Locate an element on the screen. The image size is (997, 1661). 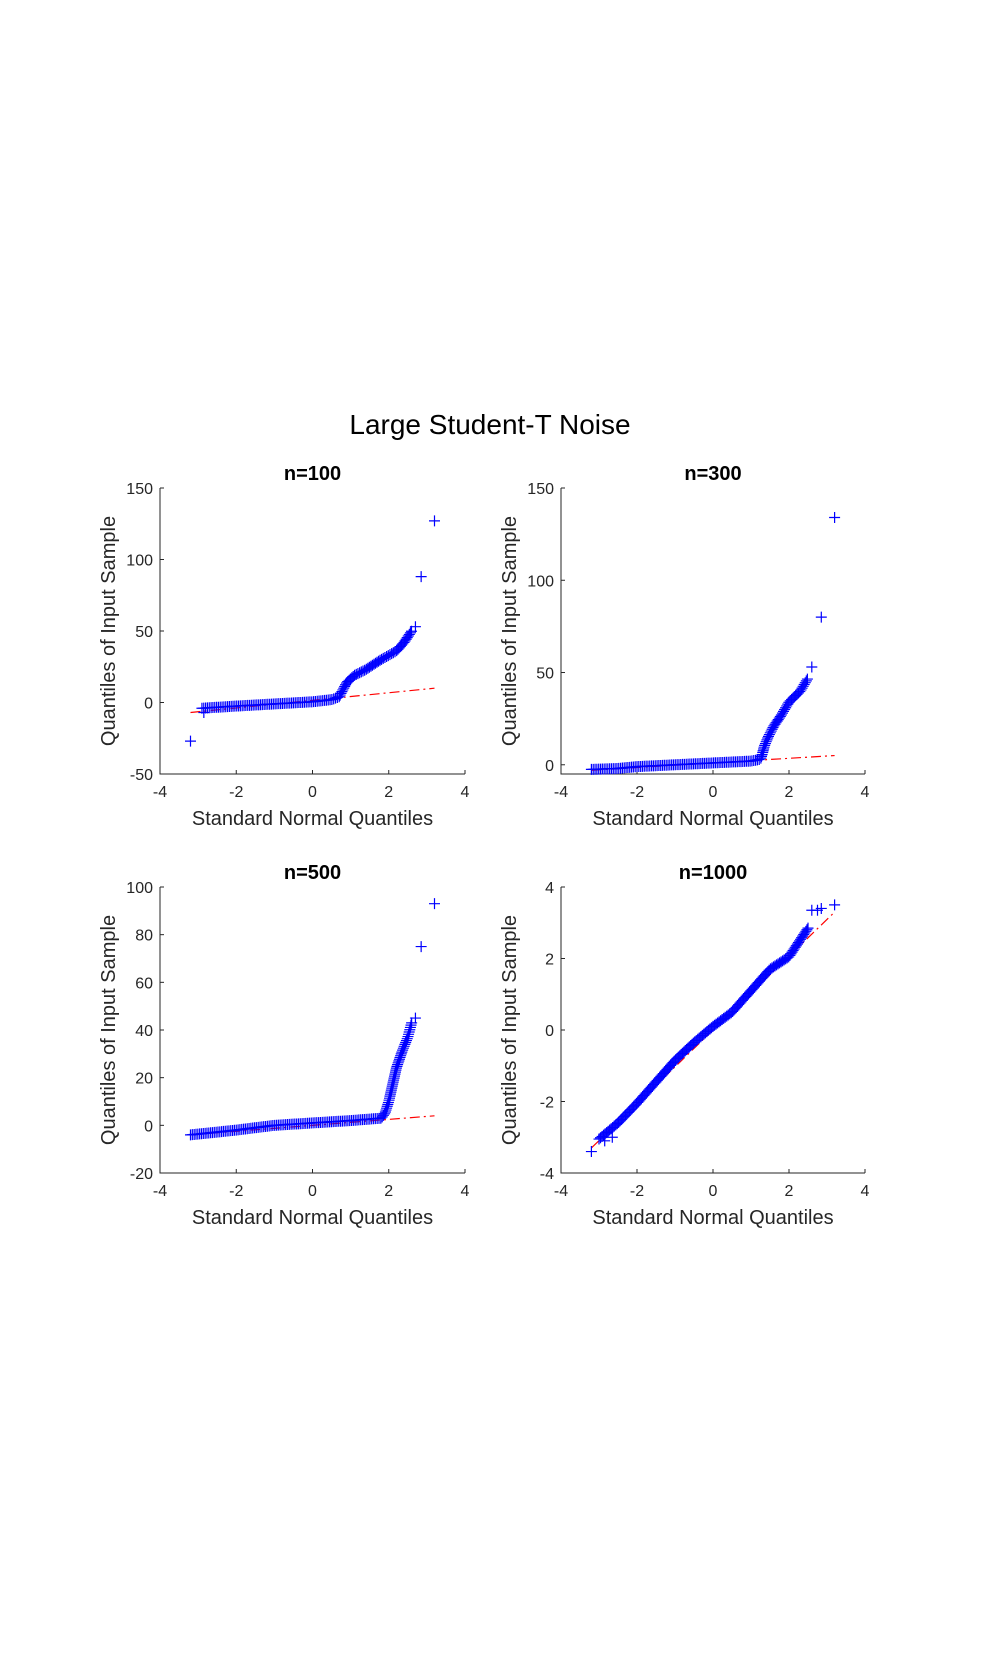
y-tick-label: -2 is located at coordinates (547, 1103).